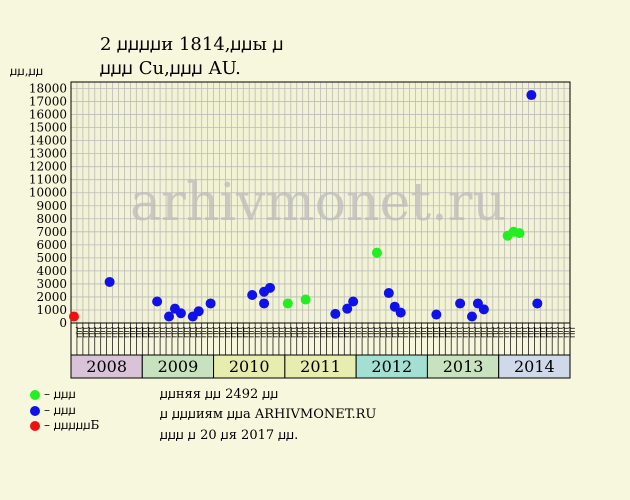 This screenshot has width=630, height=500. What do you see at coordinates (51, 206) in the screenshot?
I see `y-tick-label: 9000` at bounding box center [51, 206].